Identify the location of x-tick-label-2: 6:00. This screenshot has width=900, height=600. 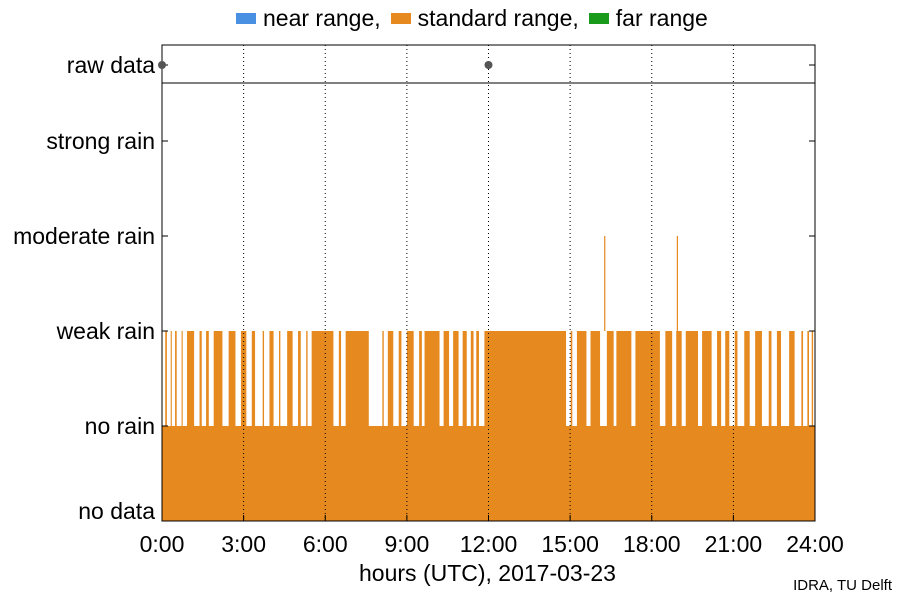
(325, 544).